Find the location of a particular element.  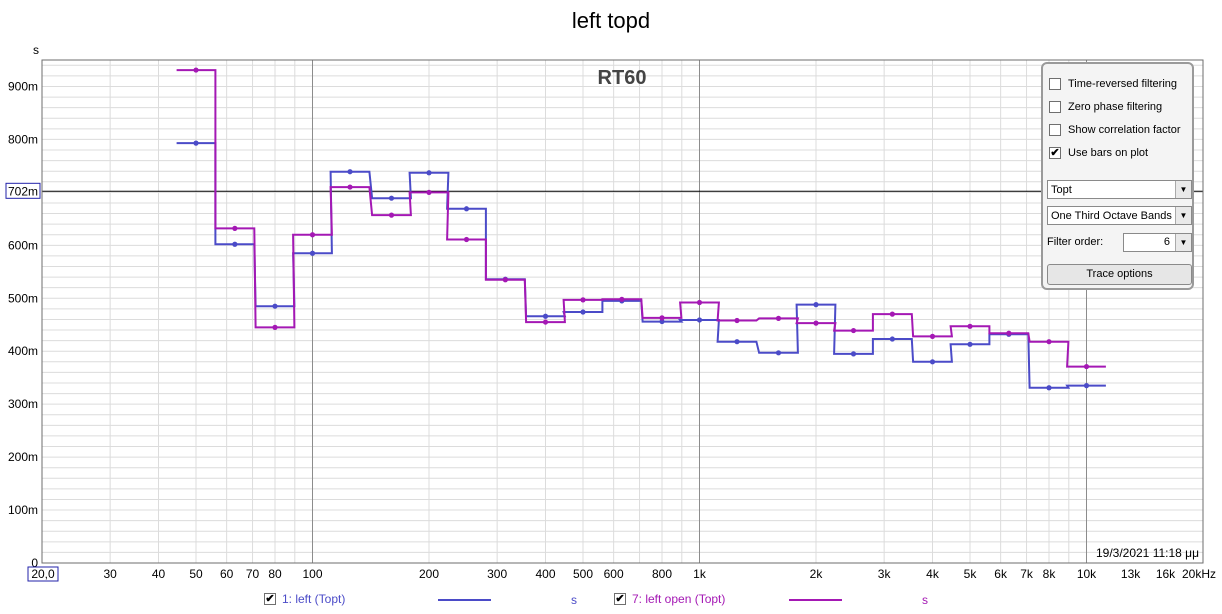

legend-left-open-label: 7: left open (Topt) is located at coordinates (679, 599).